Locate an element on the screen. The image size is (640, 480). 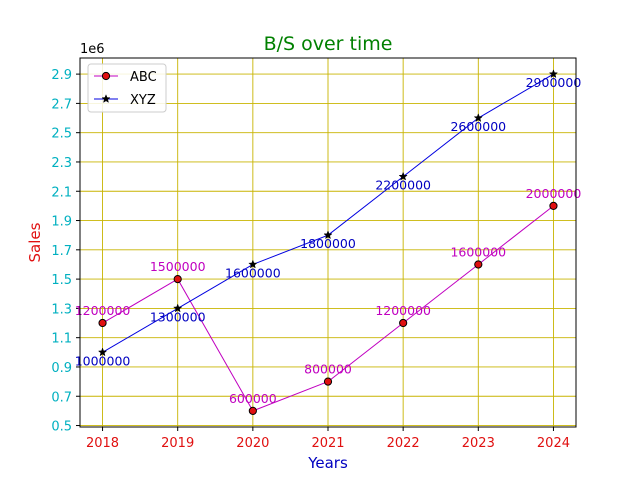
data-label: 1500000 is located at coordinates (178, 266).